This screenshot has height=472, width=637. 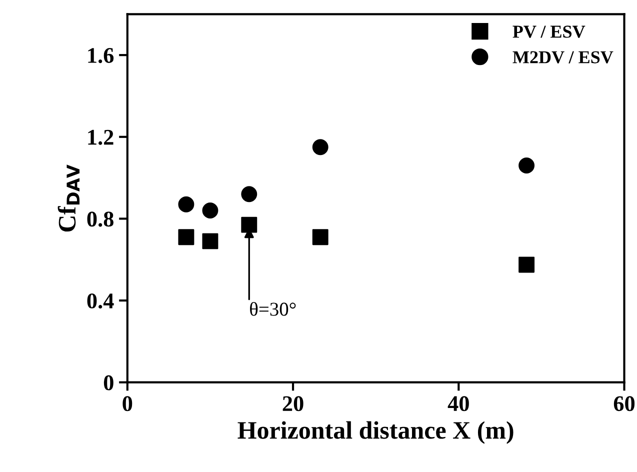 What do you see at coordinates (100, 301) in the screenshot?
I see `y-tick-label: 0.4` at bounding box center [100, 301].